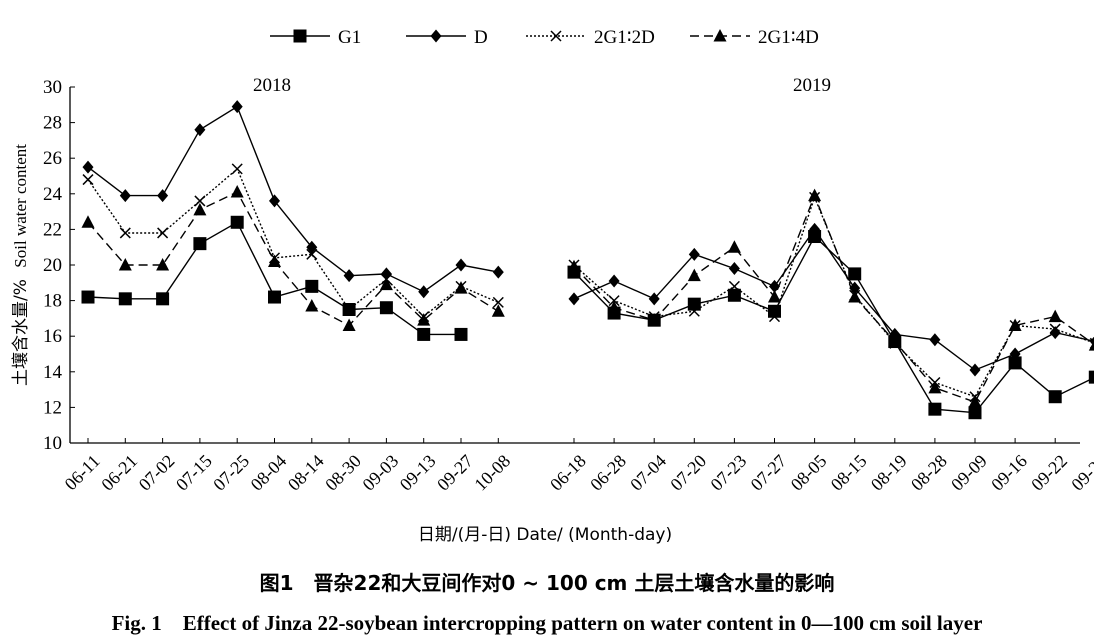  What do you see at coordinates (455, 473) in the screenshot?
I see `x-tick-label: 09-27` at bounding box center [455, 473].